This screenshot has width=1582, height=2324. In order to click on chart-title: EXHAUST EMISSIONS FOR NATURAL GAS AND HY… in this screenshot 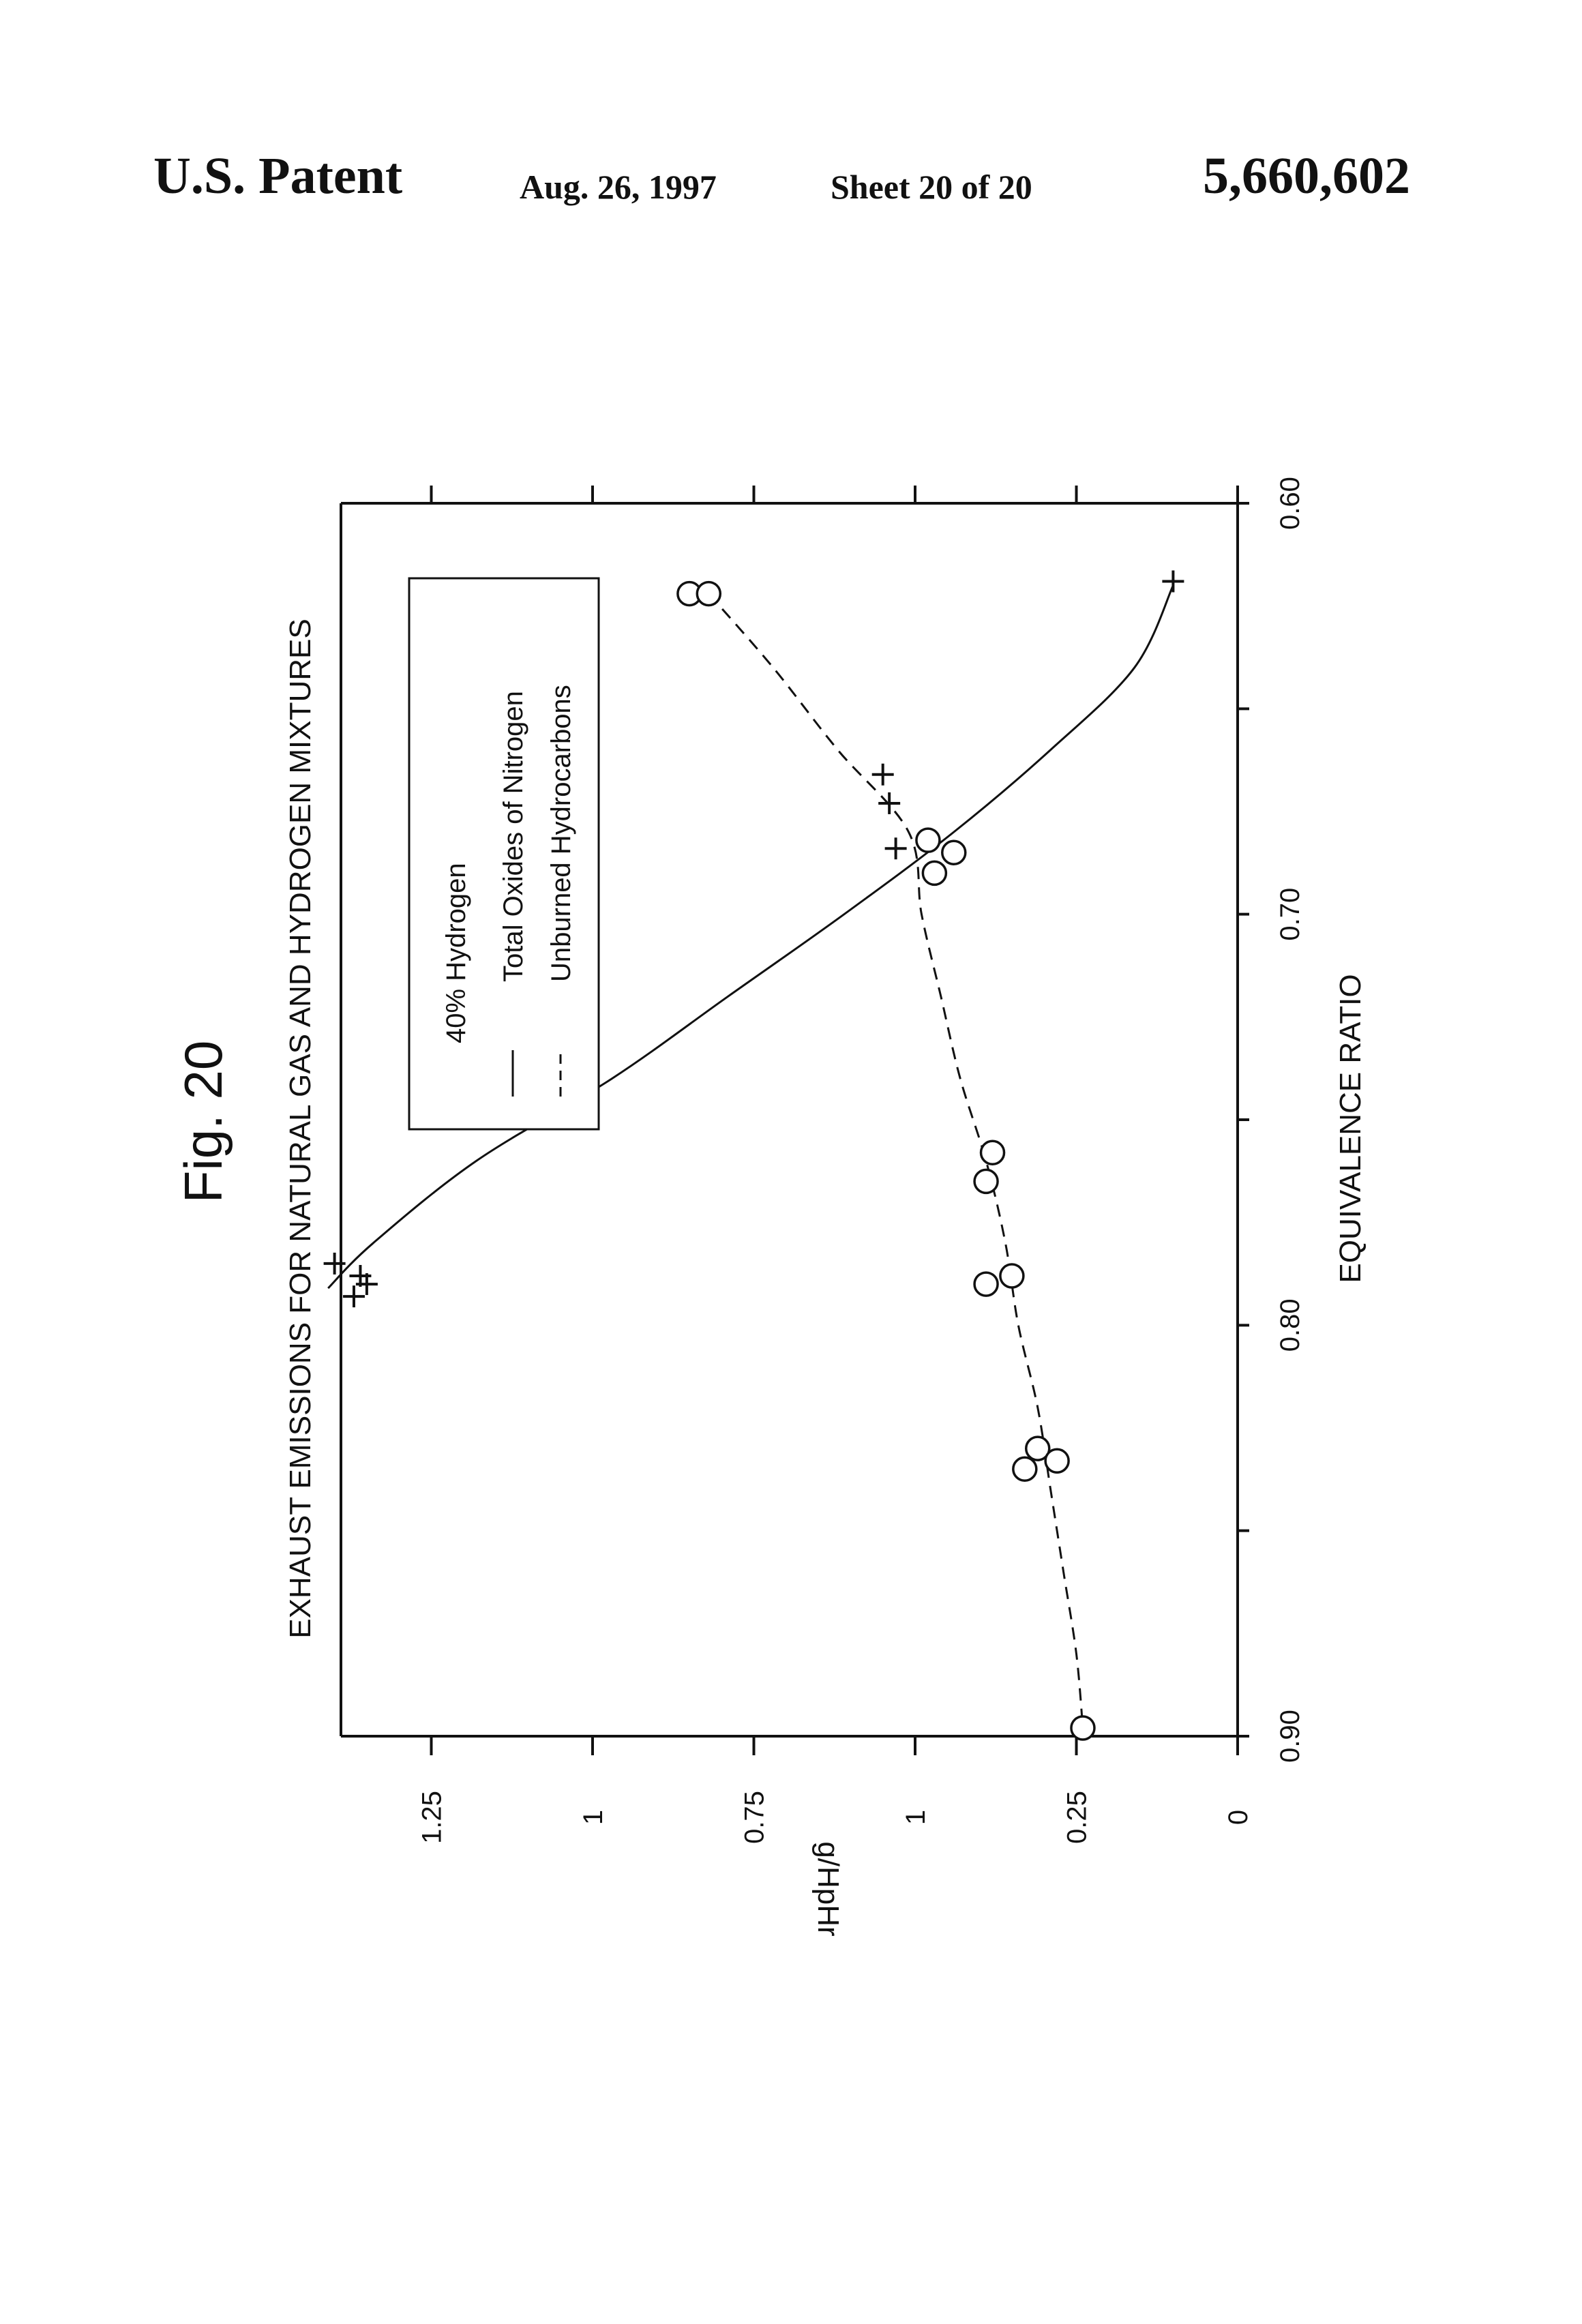, I will do `click(300, 1128)`.